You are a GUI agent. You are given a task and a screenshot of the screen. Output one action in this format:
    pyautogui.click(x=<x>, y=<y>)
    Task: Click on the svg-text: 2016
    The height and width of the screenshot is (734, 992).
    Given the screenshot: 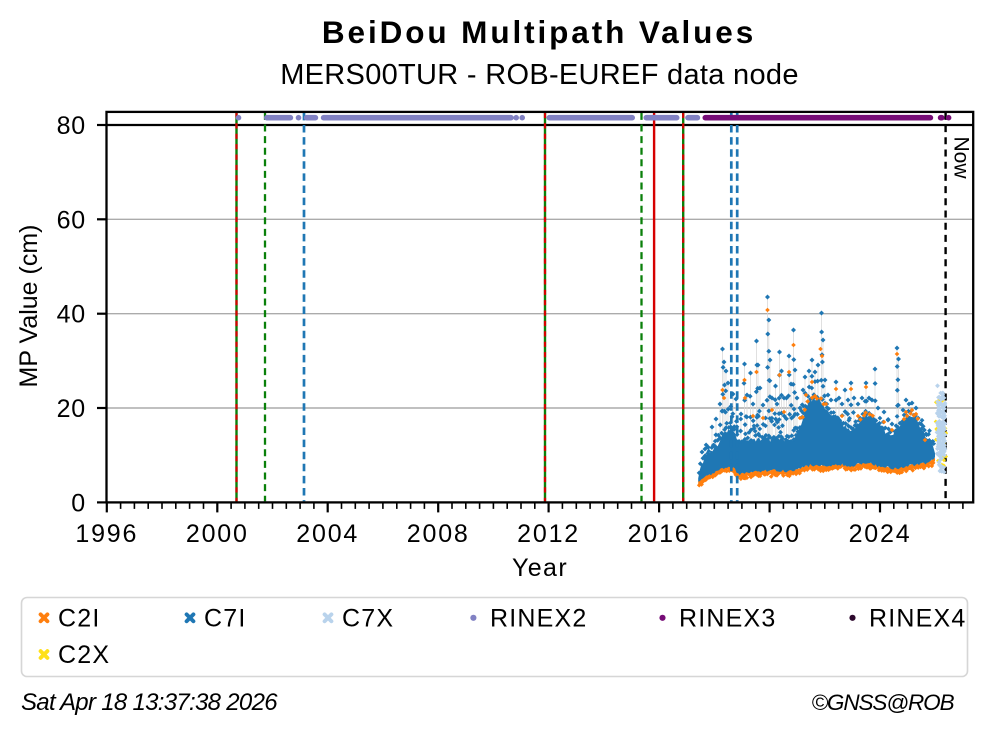 What is the action you would take?
    pyautogui.click(x=659, y=534)
    